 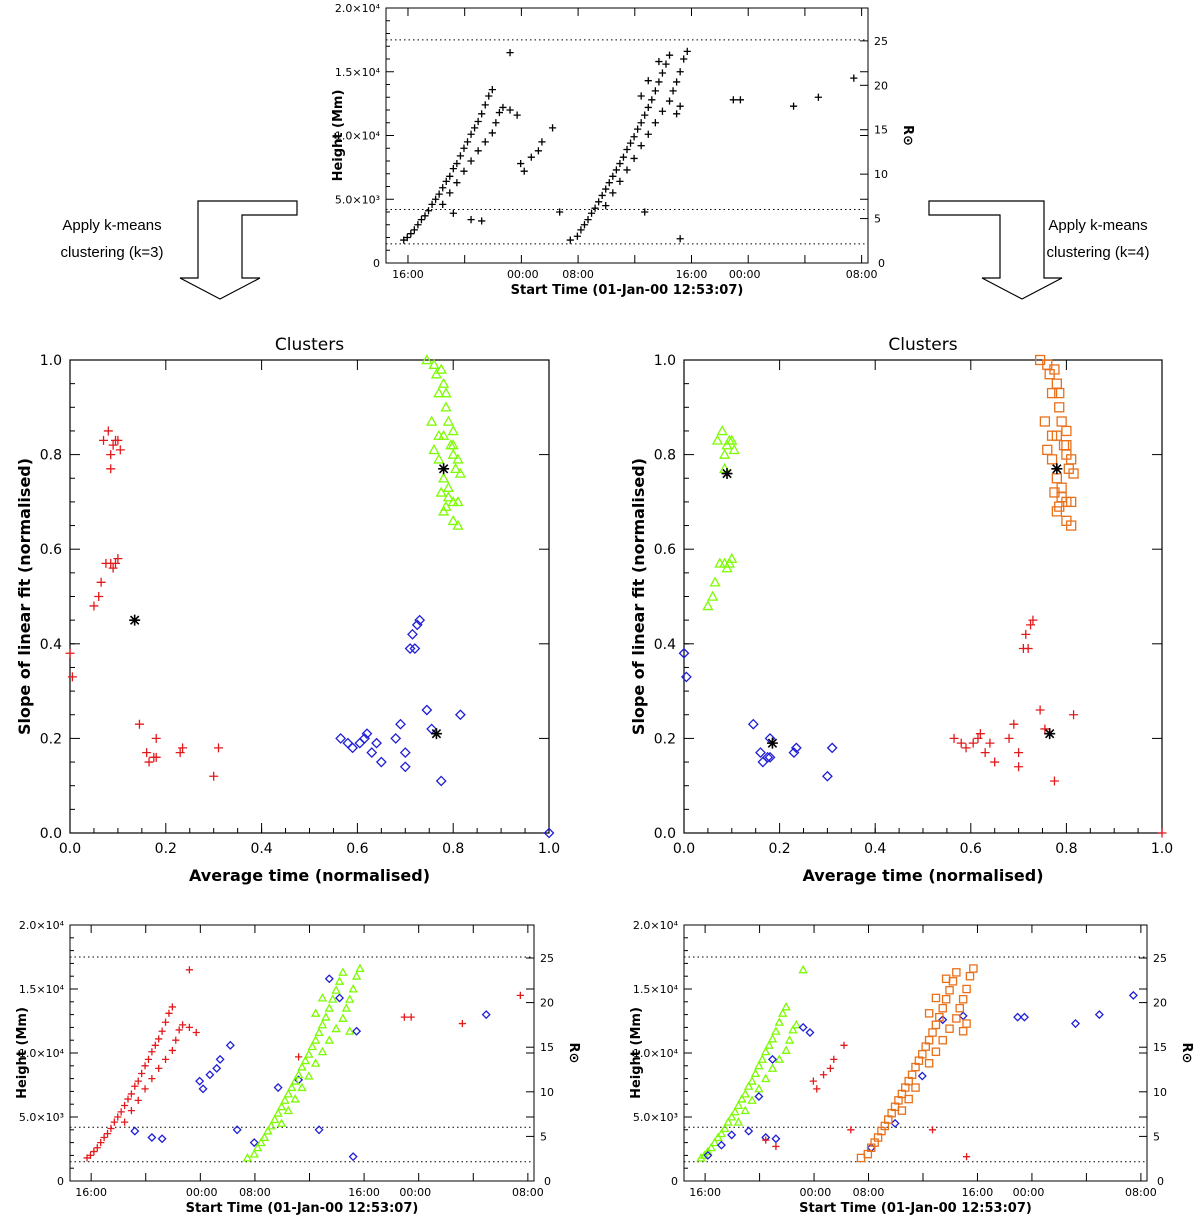 I want to click on y-tick-label: 0, so click(x=60, y=1181).